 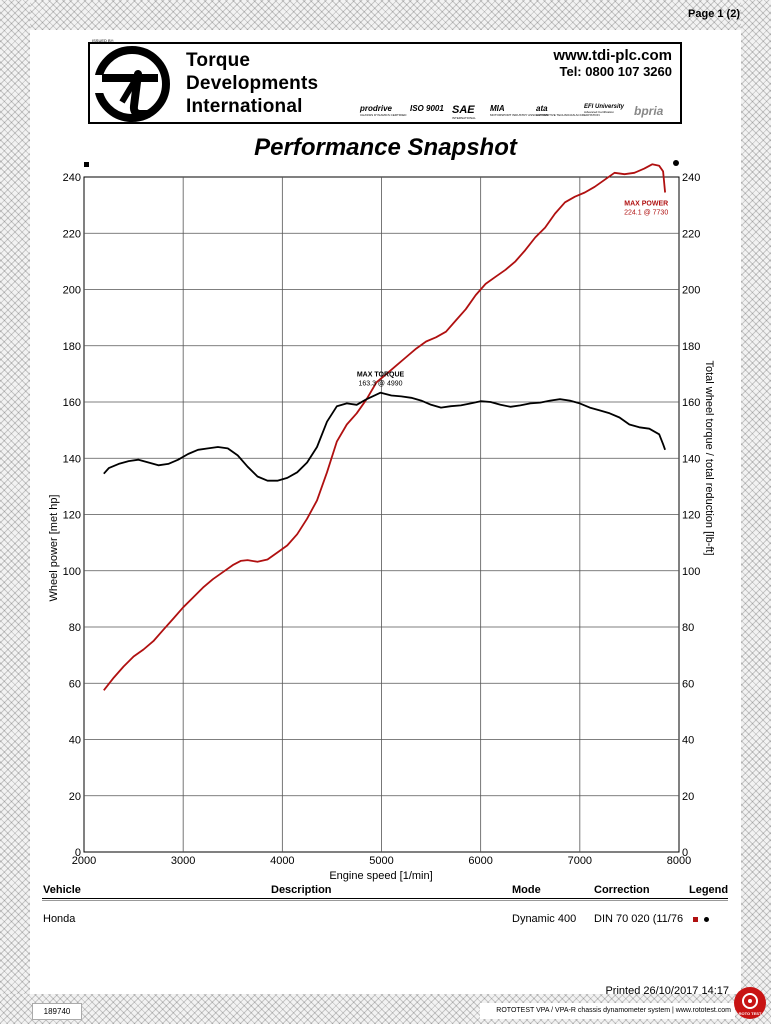 I want to click on y-left-tick-label: 120, so click(x=72, y=516).